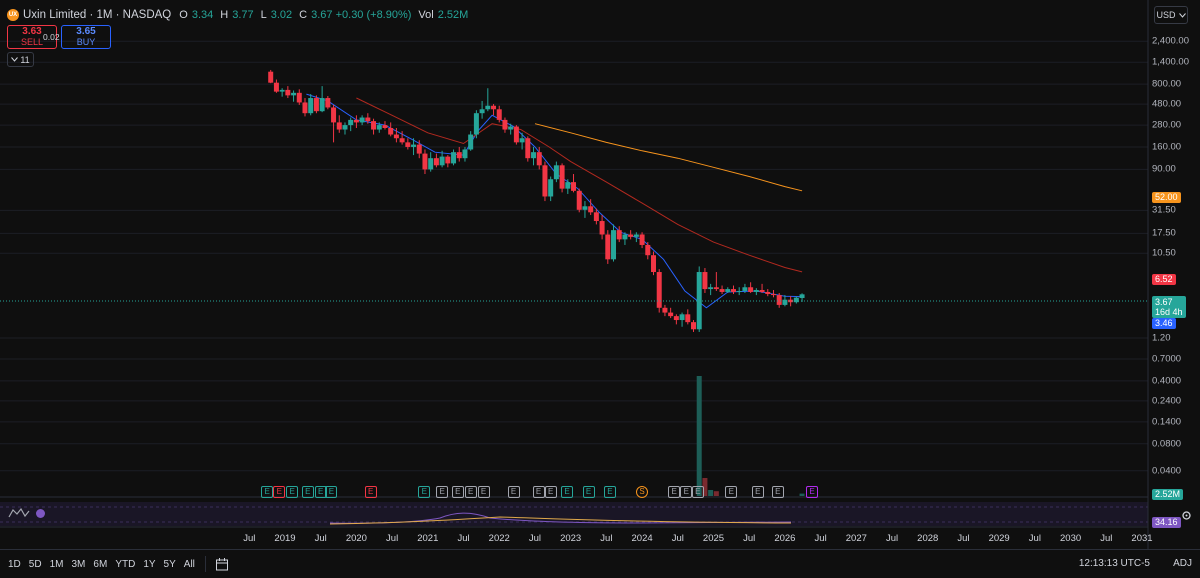 This screenshot has height=578, width=1200. Describe the element at coordinates (1186, 515) in the screenshot. I see `gear-icon` at that location.